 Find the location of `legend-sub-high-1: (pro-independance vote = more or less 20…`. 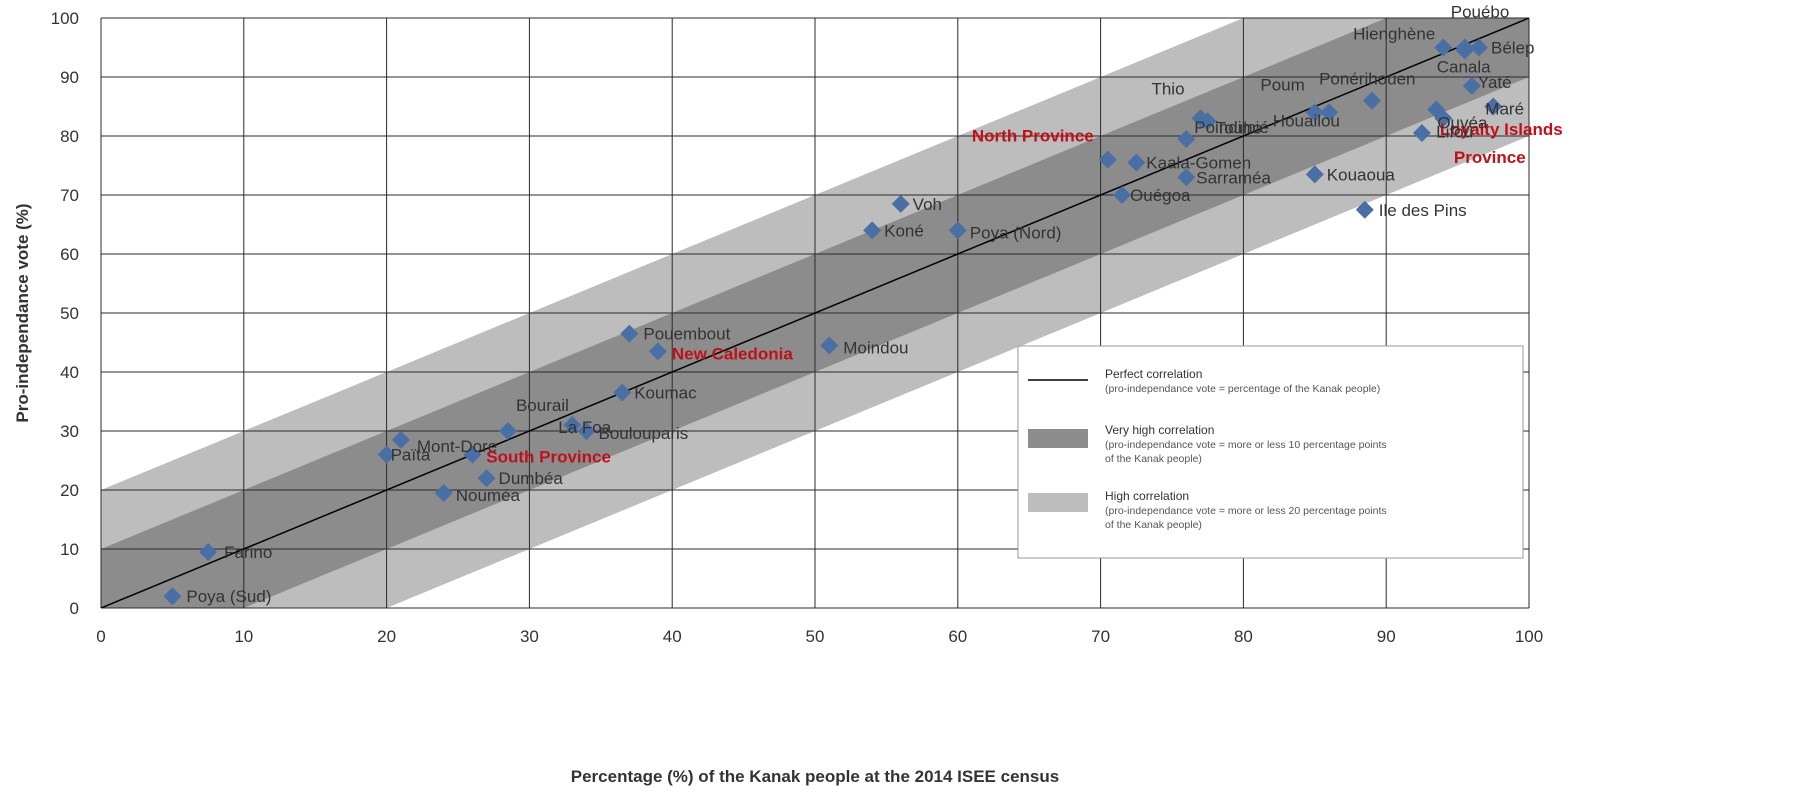

legend-sub-high-1: (pro-independance vote = more or less 20… is located at coordinates (1246, 511).